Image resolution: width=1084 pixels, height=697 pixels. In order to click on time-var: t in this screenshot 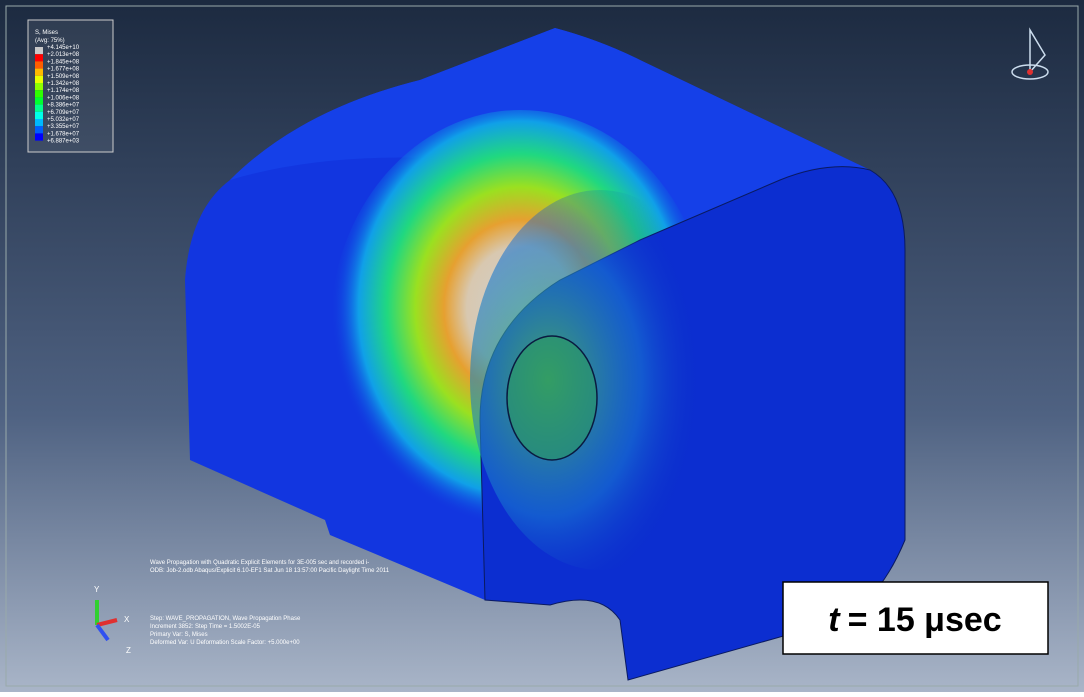, I will do `click(834, 620)`.